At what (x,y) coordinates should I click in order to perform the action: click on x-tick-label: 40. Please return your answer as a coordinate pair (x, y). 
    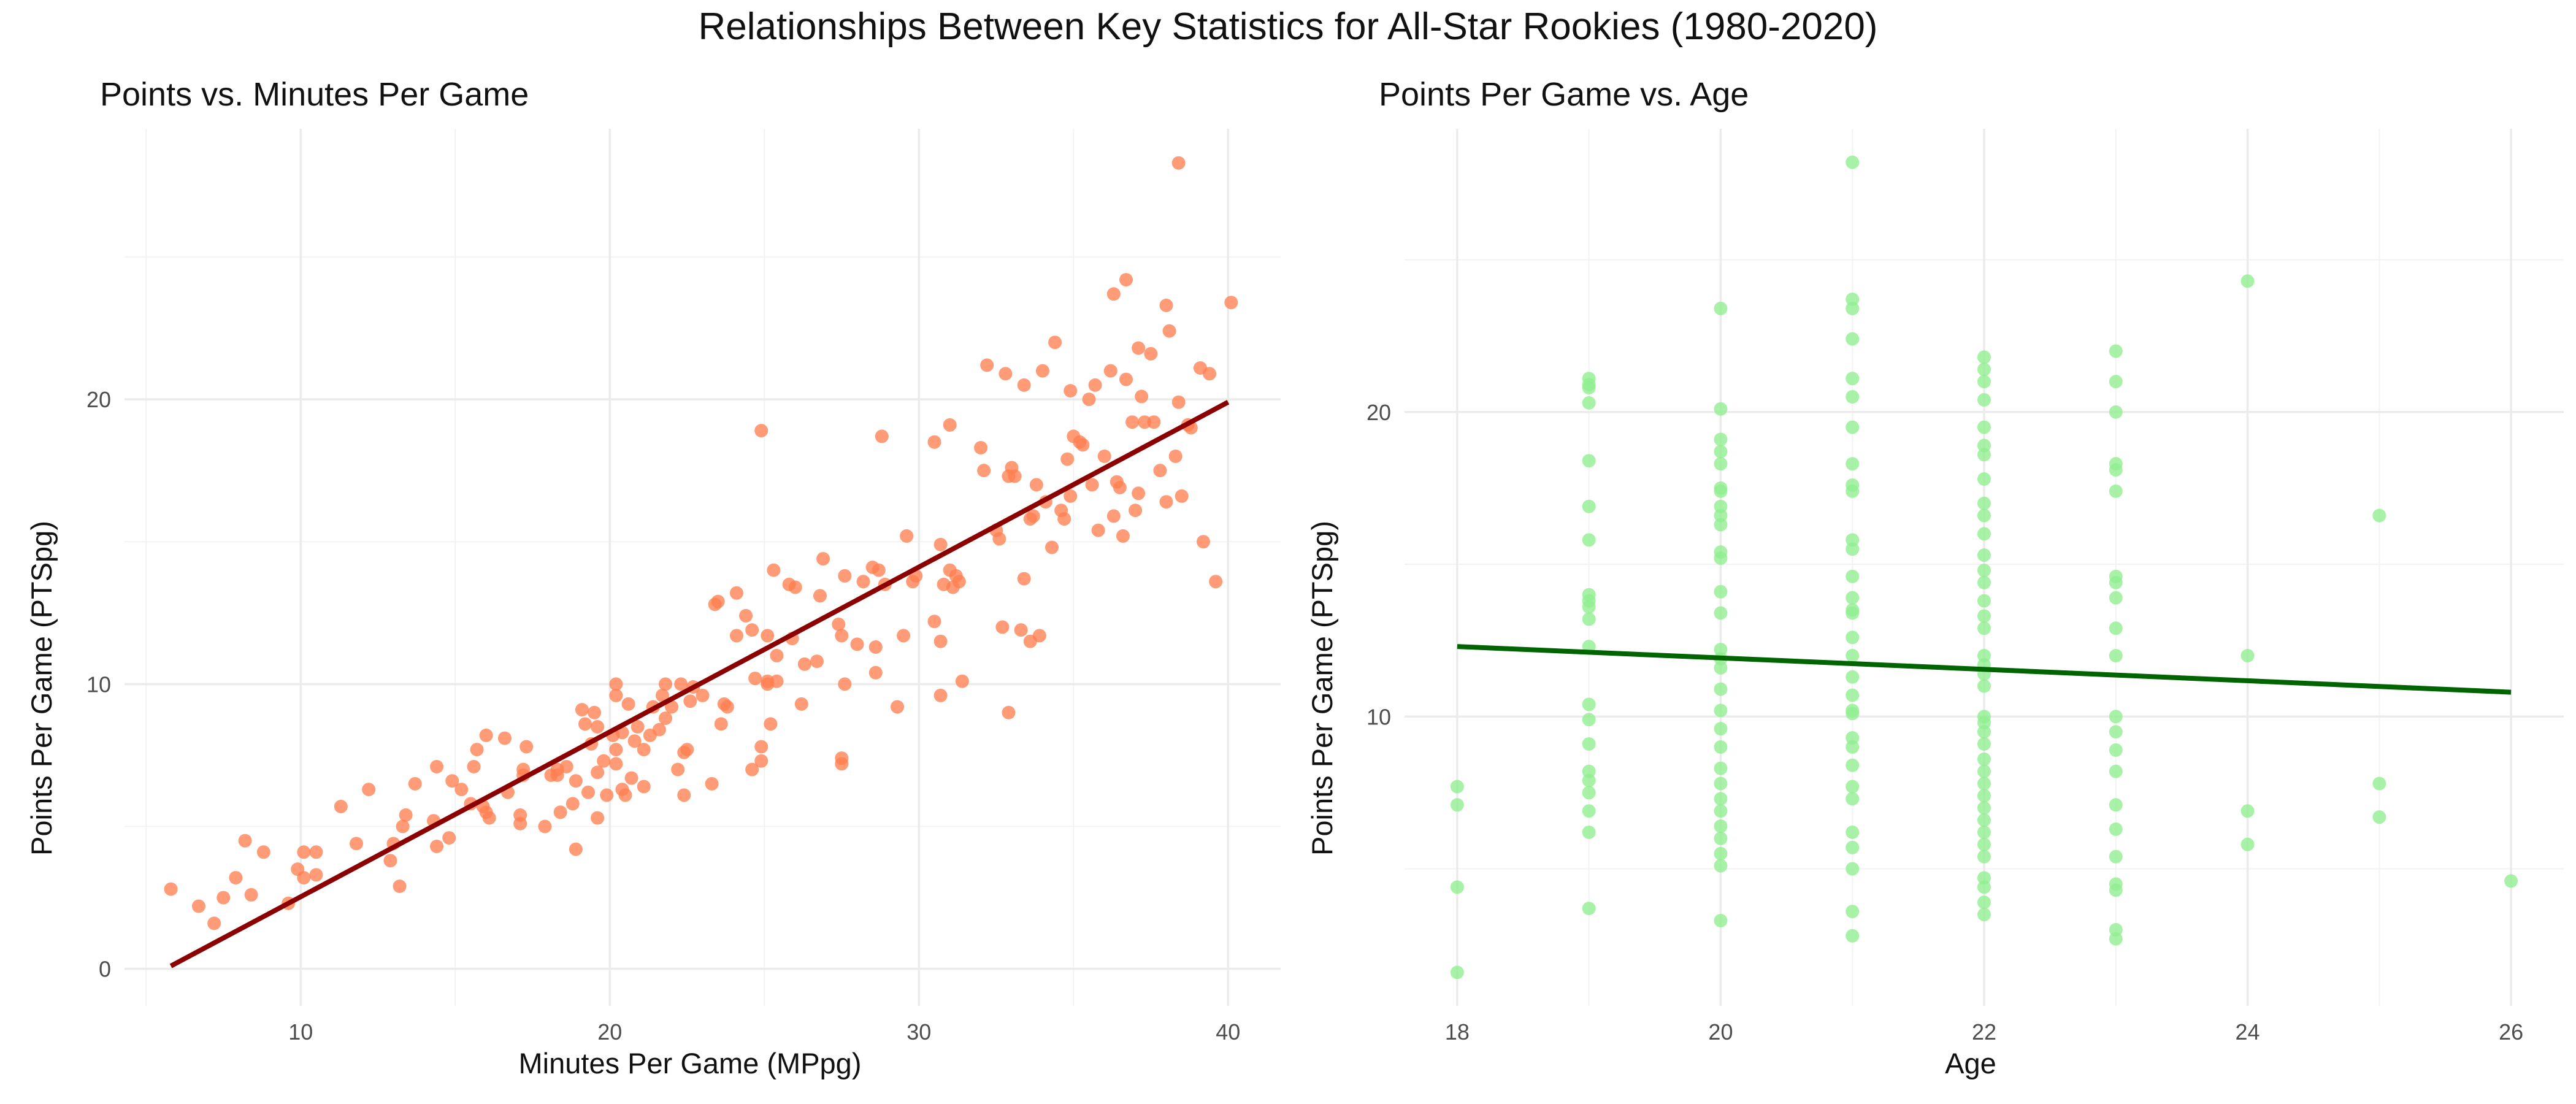
    Looking at the image, I should click on (1228, 1032).